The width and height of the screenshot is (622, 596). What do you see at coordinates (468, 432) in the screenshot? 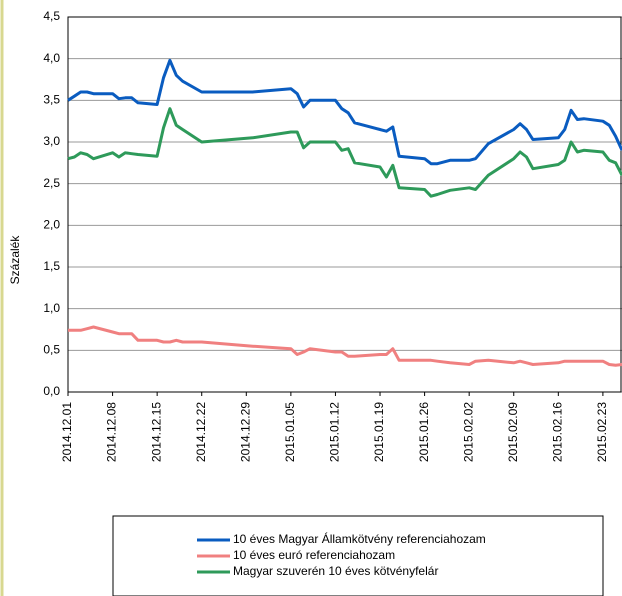
I see `x-tick-label: 2015.02.02` at bounding box center [468, 432].